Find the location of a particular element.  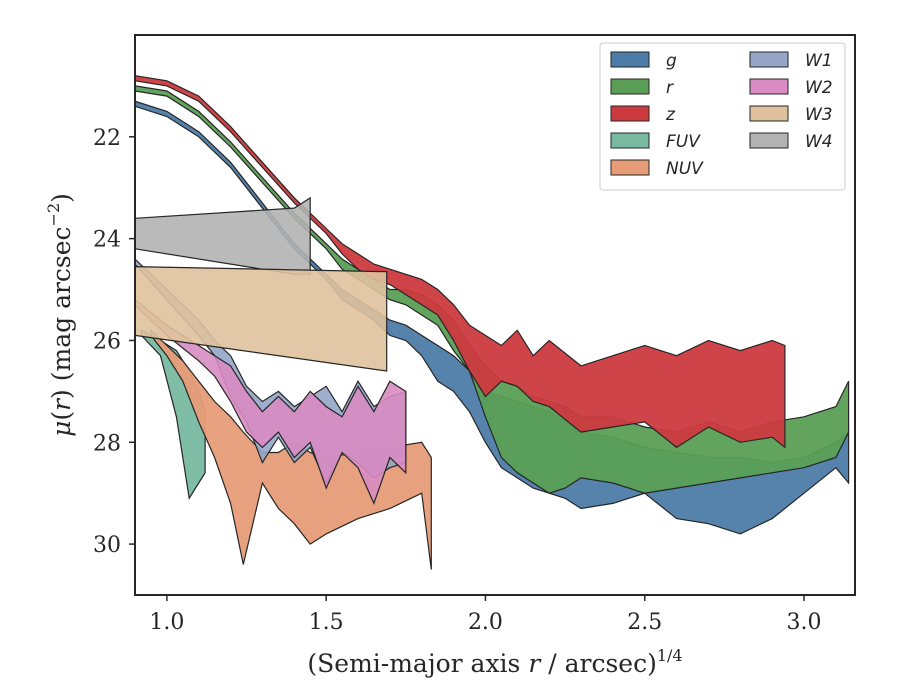

legend-label-nuv: NUV is located at coordinates (685, 169).